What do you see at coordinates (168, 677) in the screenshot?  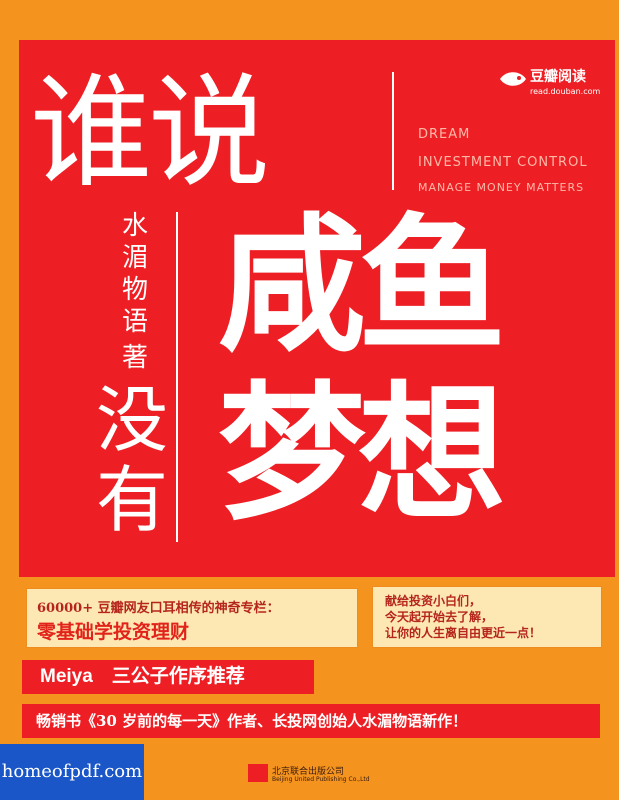 I see `foreword-banner: Meiya 三公子作序推荐` at bounding box center [168, 677].